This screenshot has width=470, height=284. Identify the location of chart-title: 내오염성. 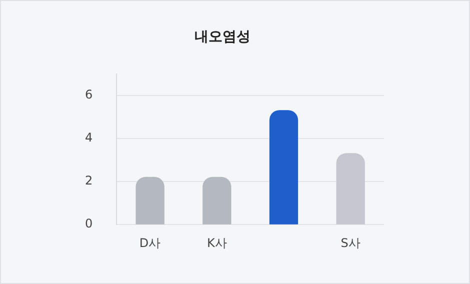
(222, 37).